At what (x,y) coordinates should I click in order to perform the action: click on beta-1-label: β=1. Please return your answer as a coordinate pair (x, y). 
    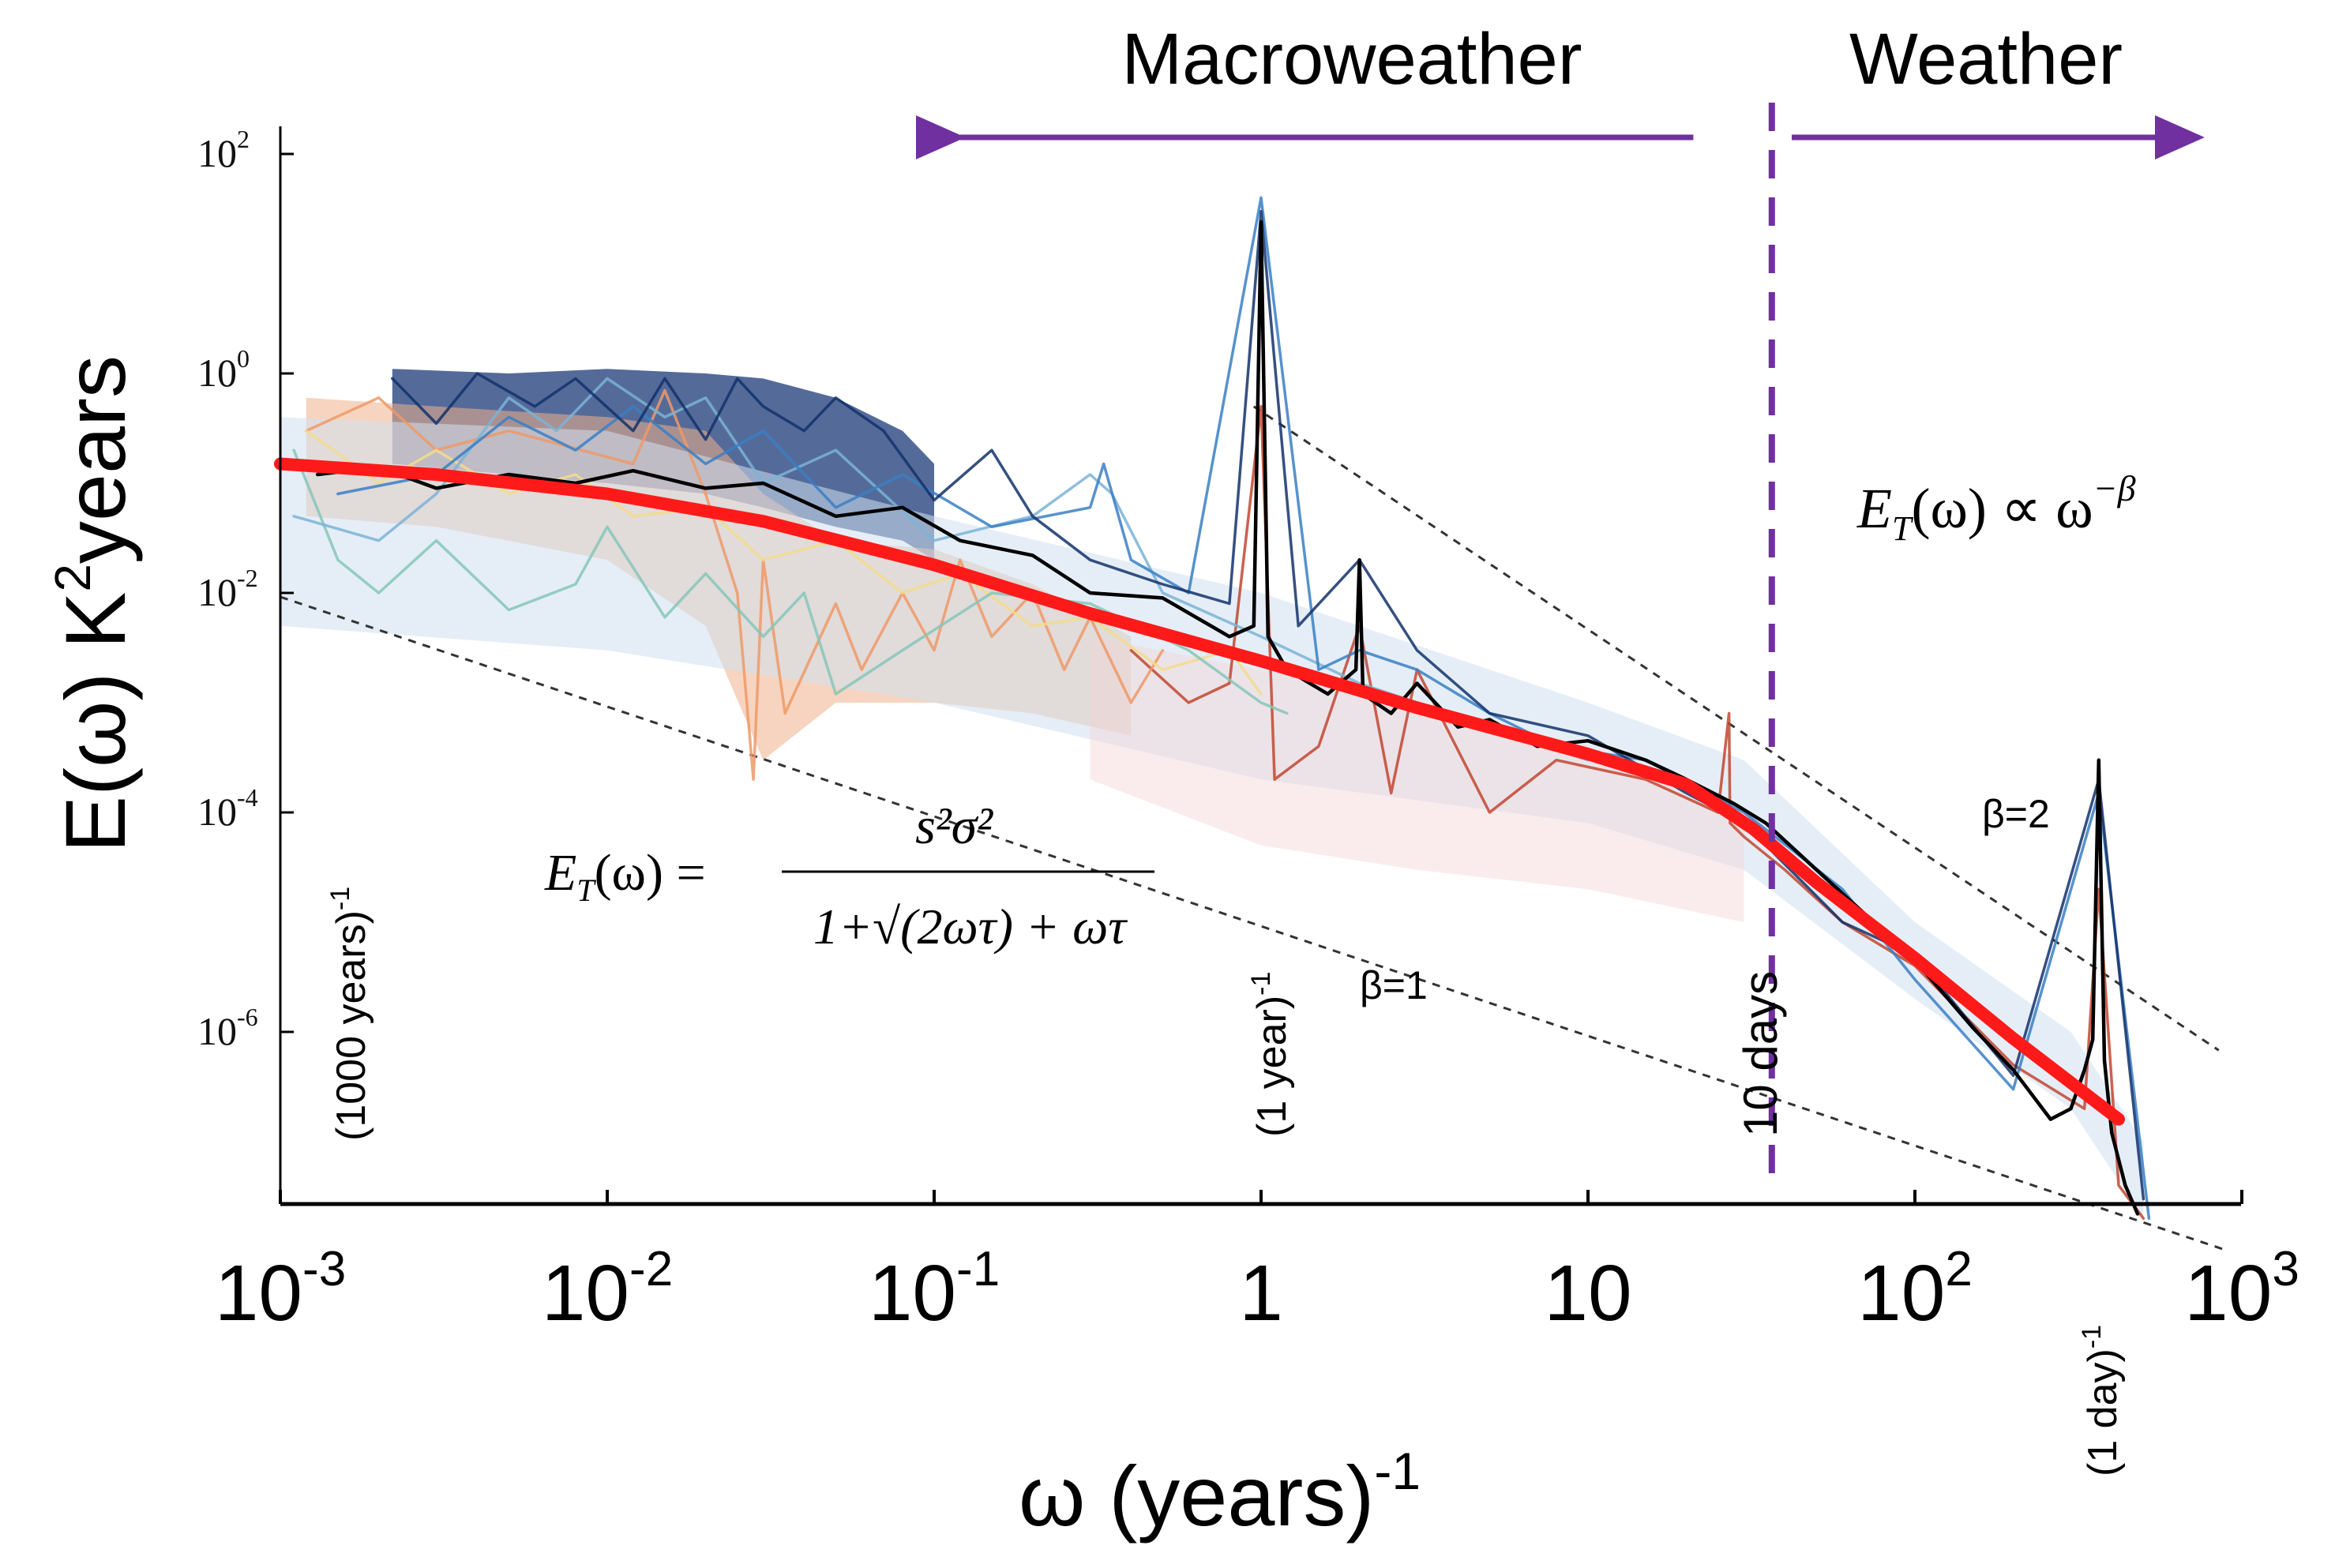
    Looking at the image, I should click on (1394, 985).